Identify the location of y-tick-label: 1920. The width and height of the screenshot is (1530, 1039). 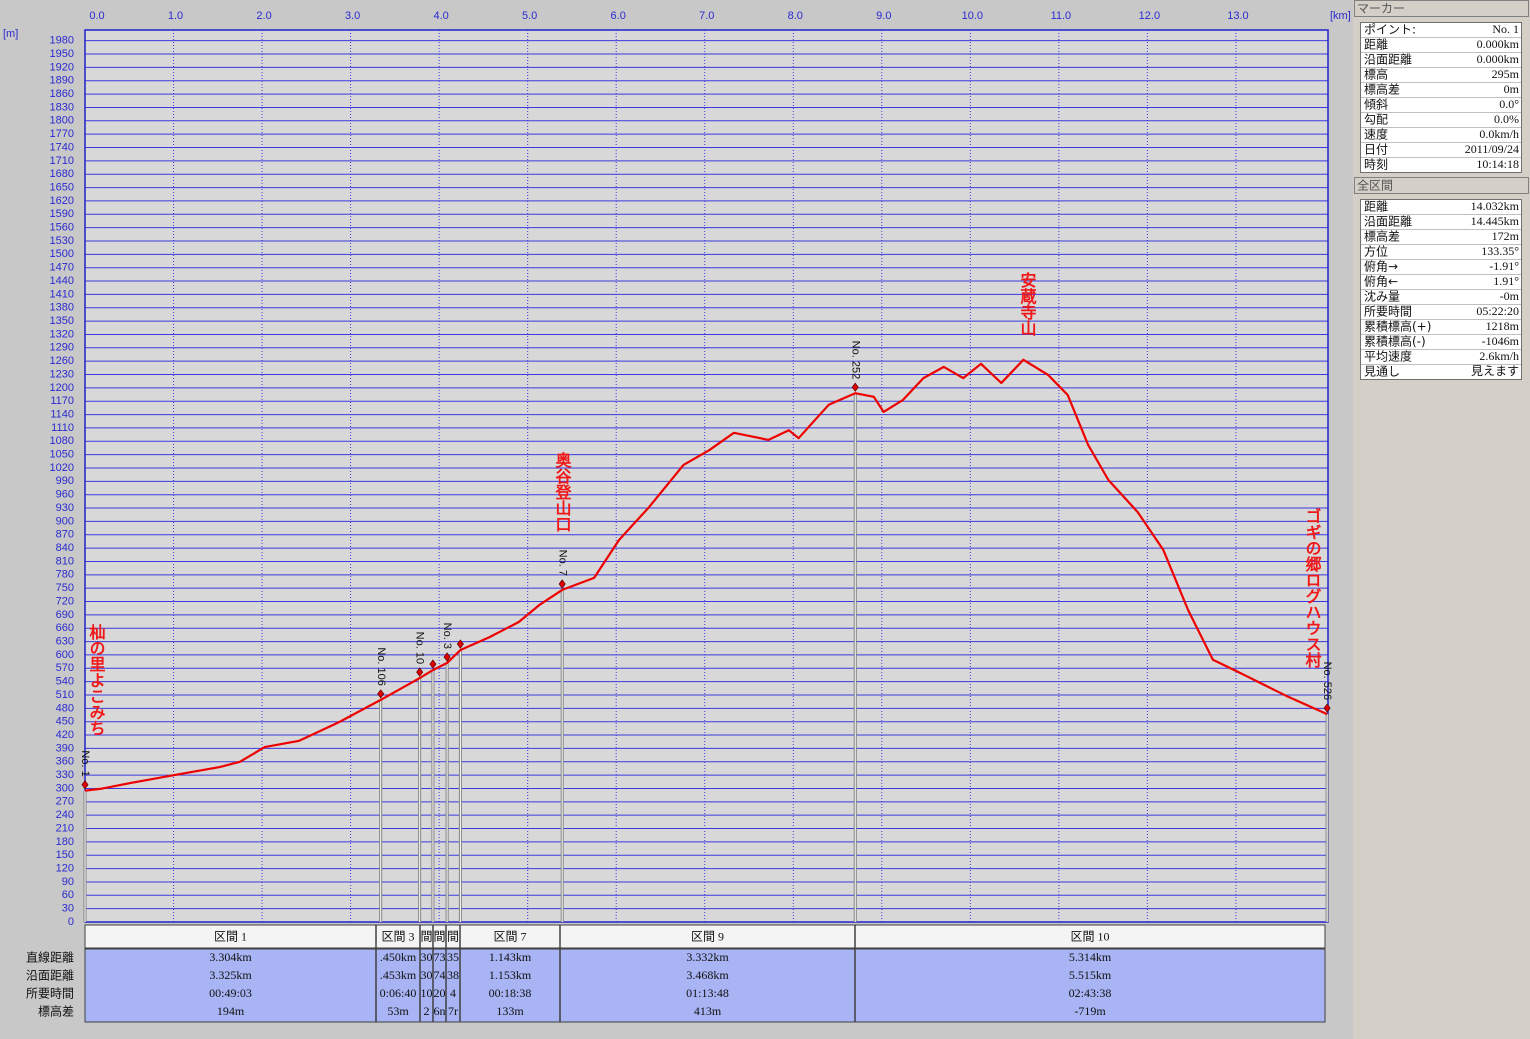
(62, 67).